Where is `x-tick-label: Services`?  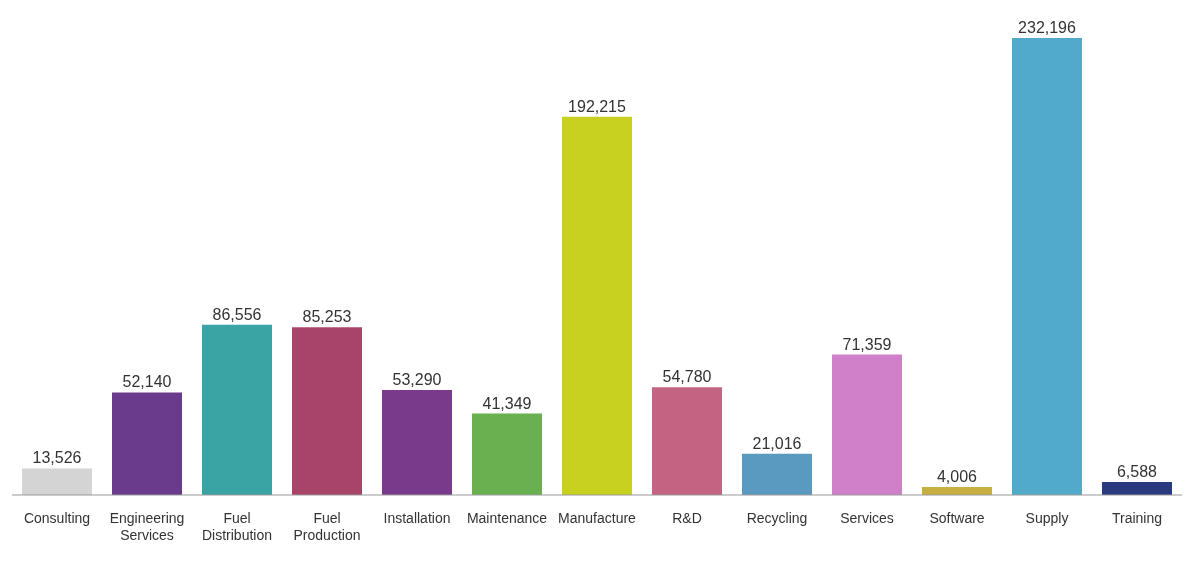 x-tick-label: Services is located at coordinates (867, 518).